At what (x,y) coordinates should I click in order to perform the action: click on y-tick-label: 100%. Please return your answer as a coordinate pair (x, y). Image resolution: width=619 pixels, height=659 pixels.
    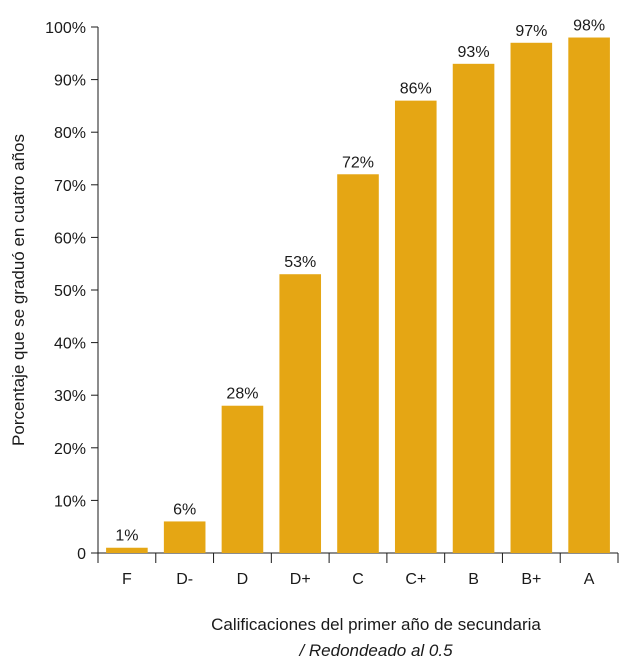
    Looking at the image, I should click on (65, 28).